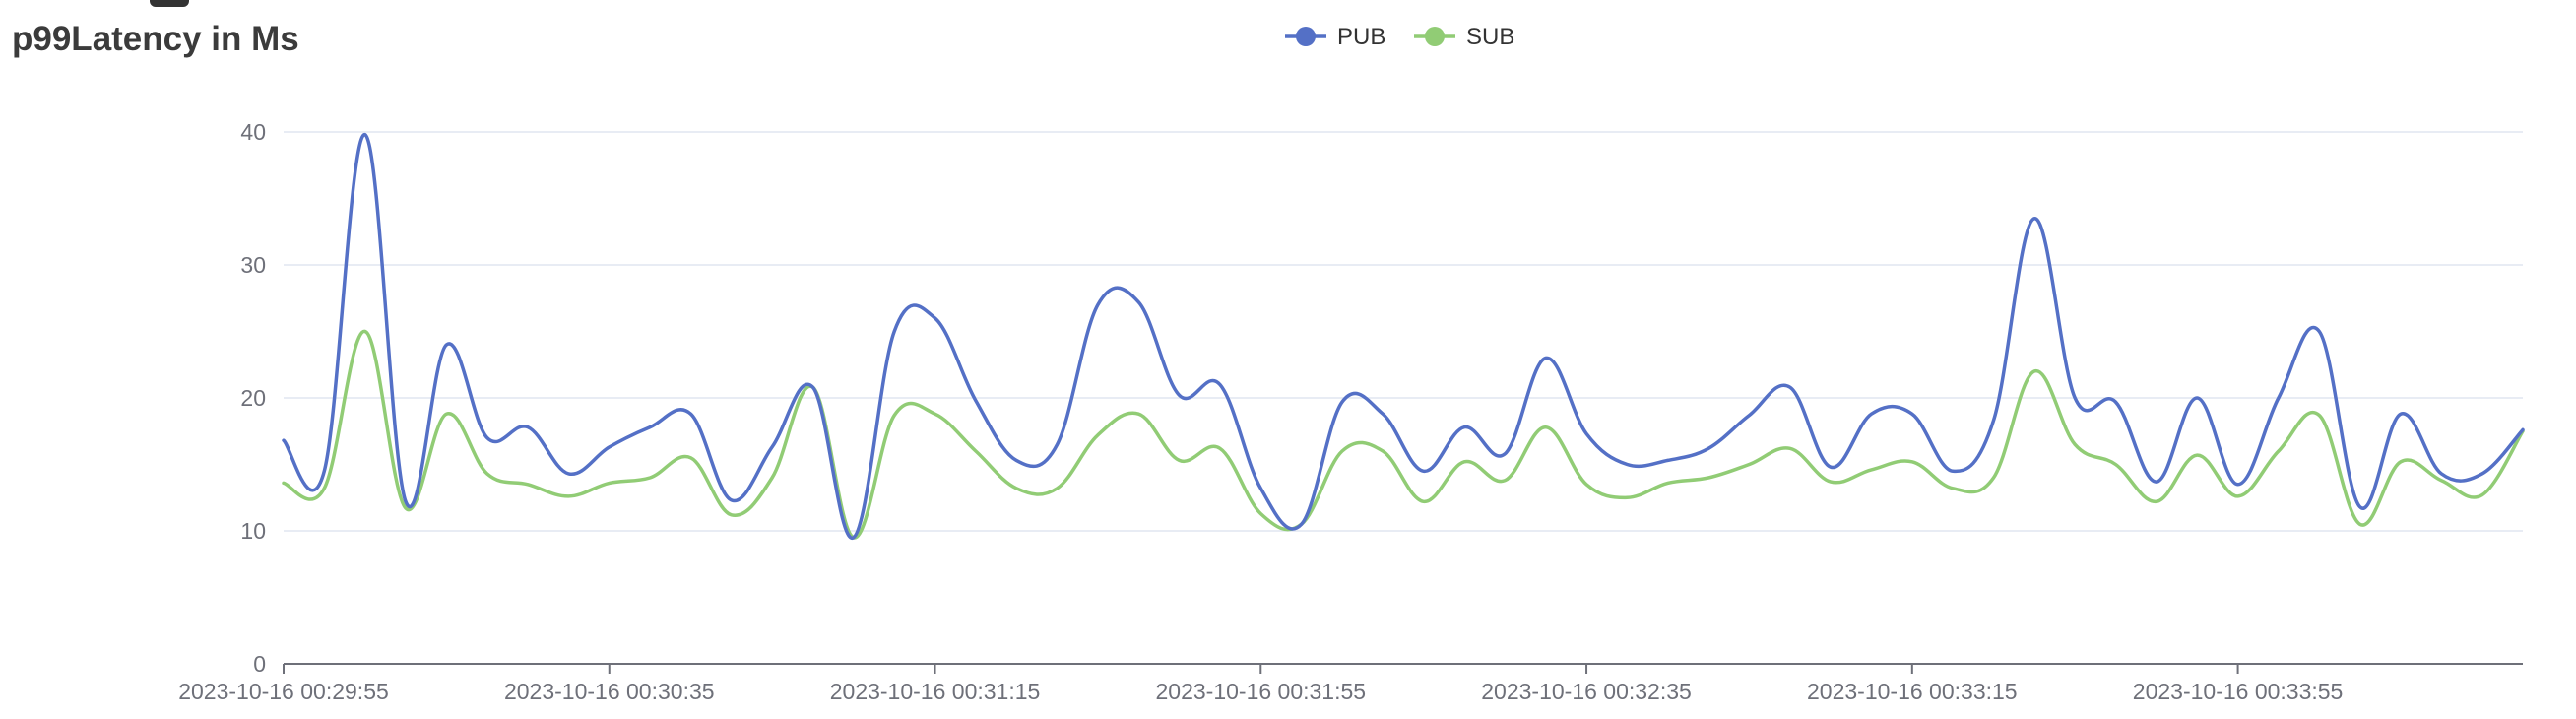 The image size is (2576, 719). Describe the element at coordinates (1261, 691) in the screenshot. I see `x-tick-label: 2023-10-16 00:31:55` at that location.